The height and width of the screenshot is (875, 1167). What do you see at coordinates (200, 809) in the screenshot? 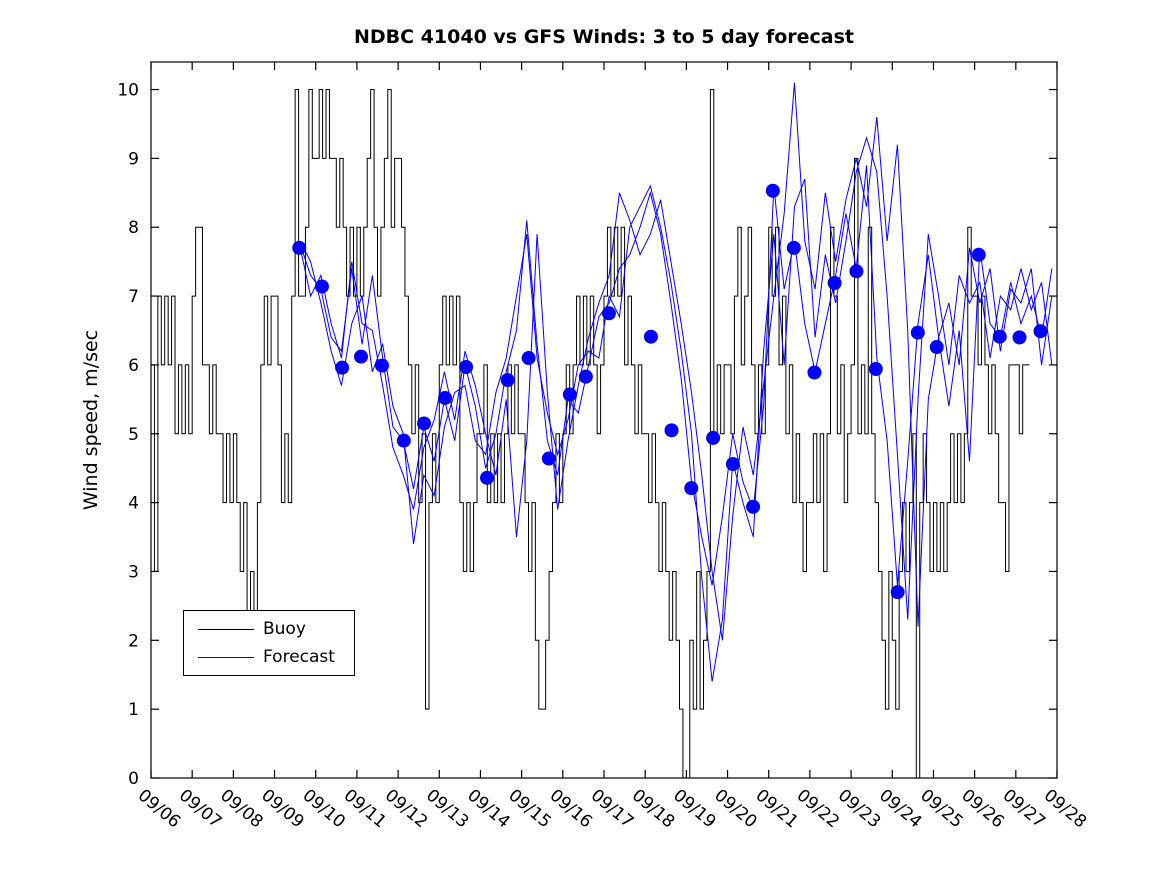
I see `x-tick-label: 09/07` at bounding box center [200, 809].